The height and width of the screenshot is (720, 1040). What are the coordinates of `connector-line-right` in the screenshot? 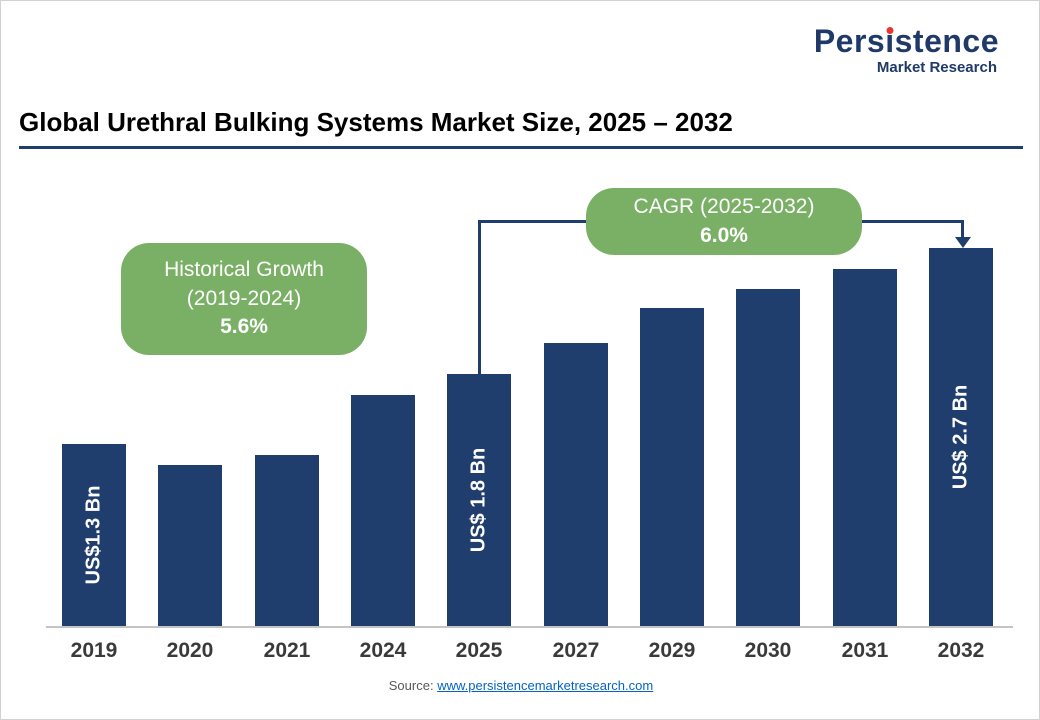 It's located at (911, 221).